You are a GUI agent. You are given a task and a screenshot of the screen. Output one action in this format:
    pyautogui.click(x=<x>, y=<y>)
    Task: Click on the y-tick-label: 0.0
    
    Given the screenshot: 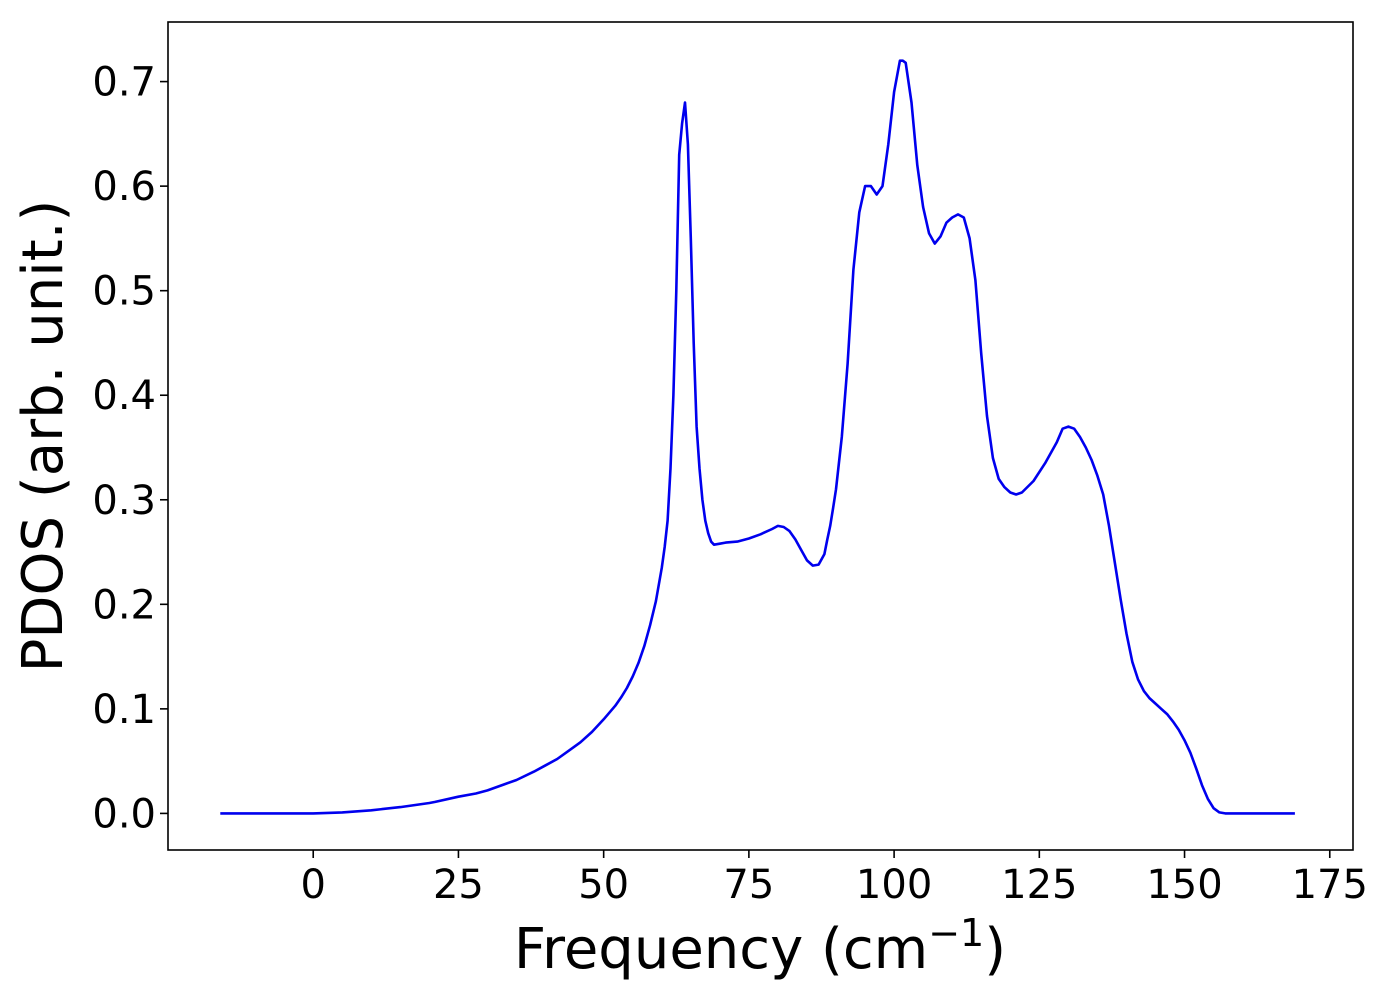 What is the action you would take?
    pyautogui.click(x=124, y=814)
    